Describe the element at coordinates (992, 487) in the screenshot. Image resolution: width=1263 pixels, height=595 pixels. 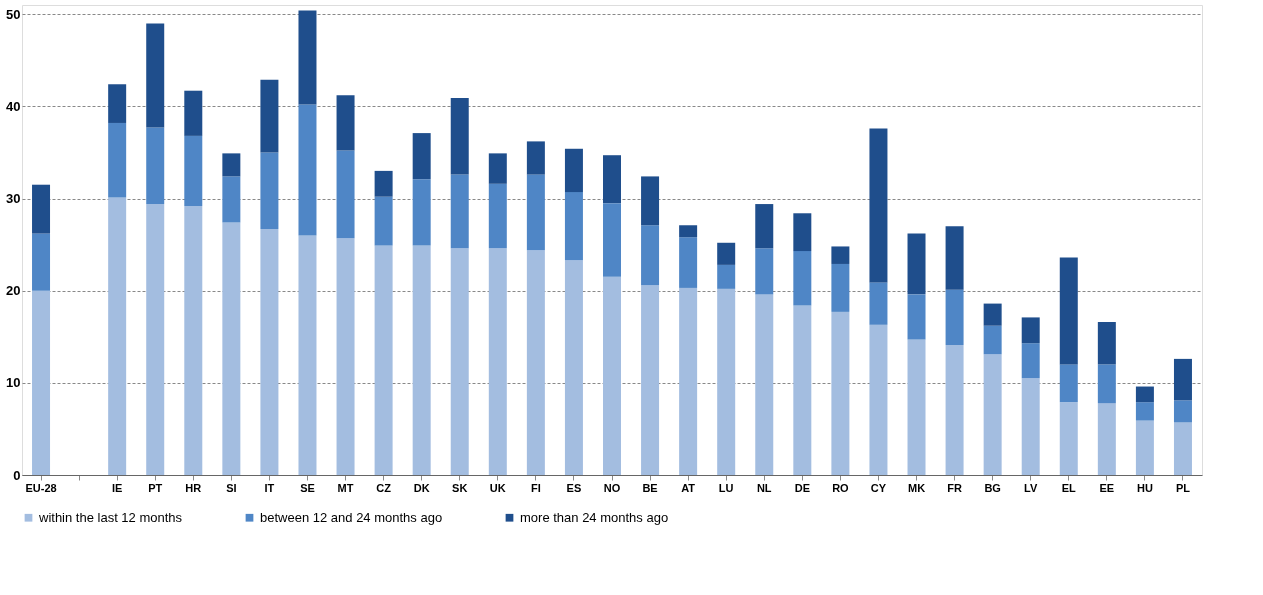
I see `x-tick-label: BG` at that location.